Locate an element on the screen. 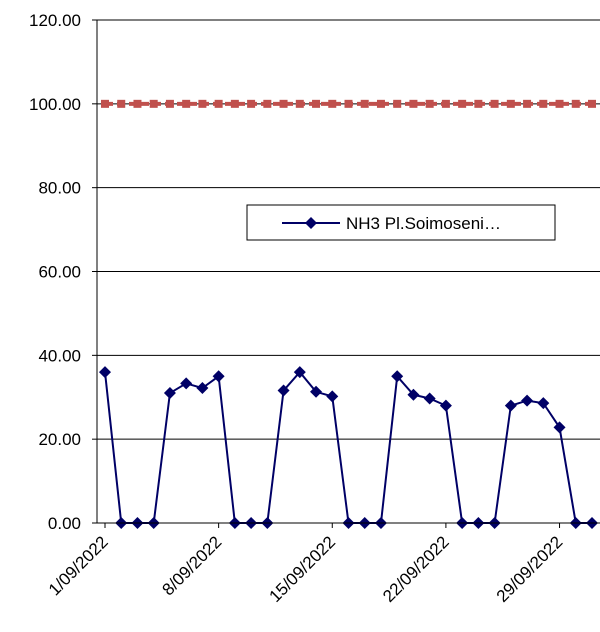  x-tick-label: 22/09/2022 is located at coordinates (416, 569).